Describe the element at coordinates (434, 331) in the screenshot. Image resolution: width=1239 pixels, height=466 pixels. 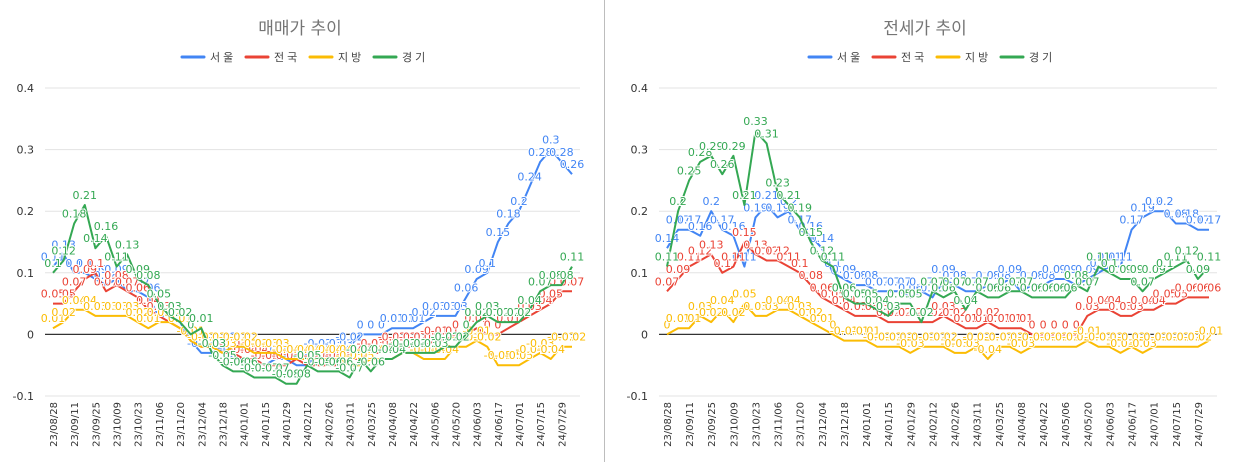
I see `data-label-national: -0.01` at that location.